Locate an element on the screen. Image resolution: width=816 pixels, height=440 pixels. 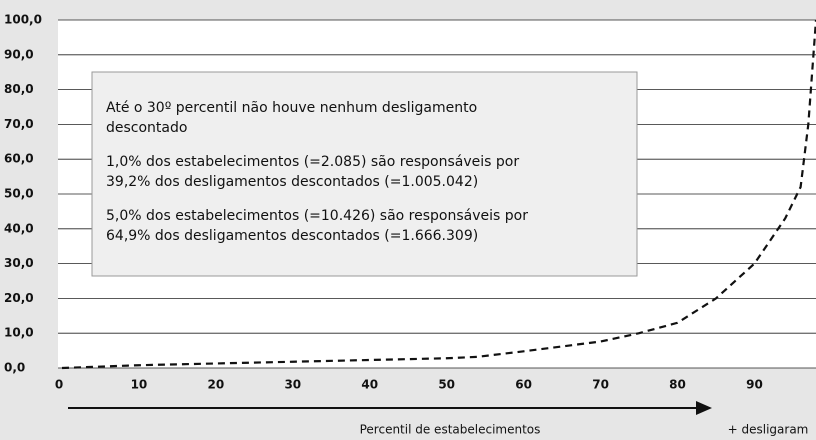
y-tick-label: 80,0 is located at coordinates (19, 89).